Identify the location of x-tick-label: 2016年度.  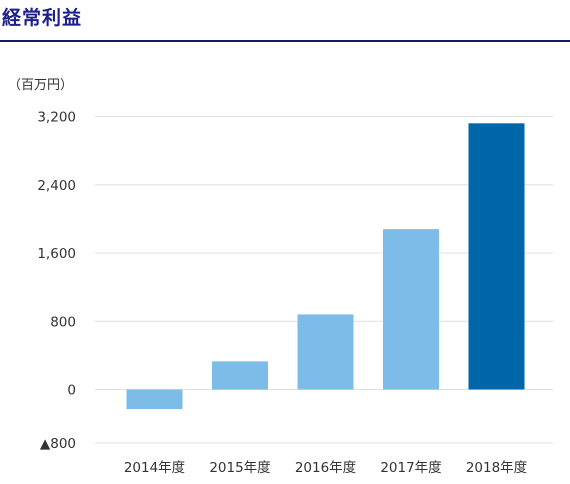
(325, 468).